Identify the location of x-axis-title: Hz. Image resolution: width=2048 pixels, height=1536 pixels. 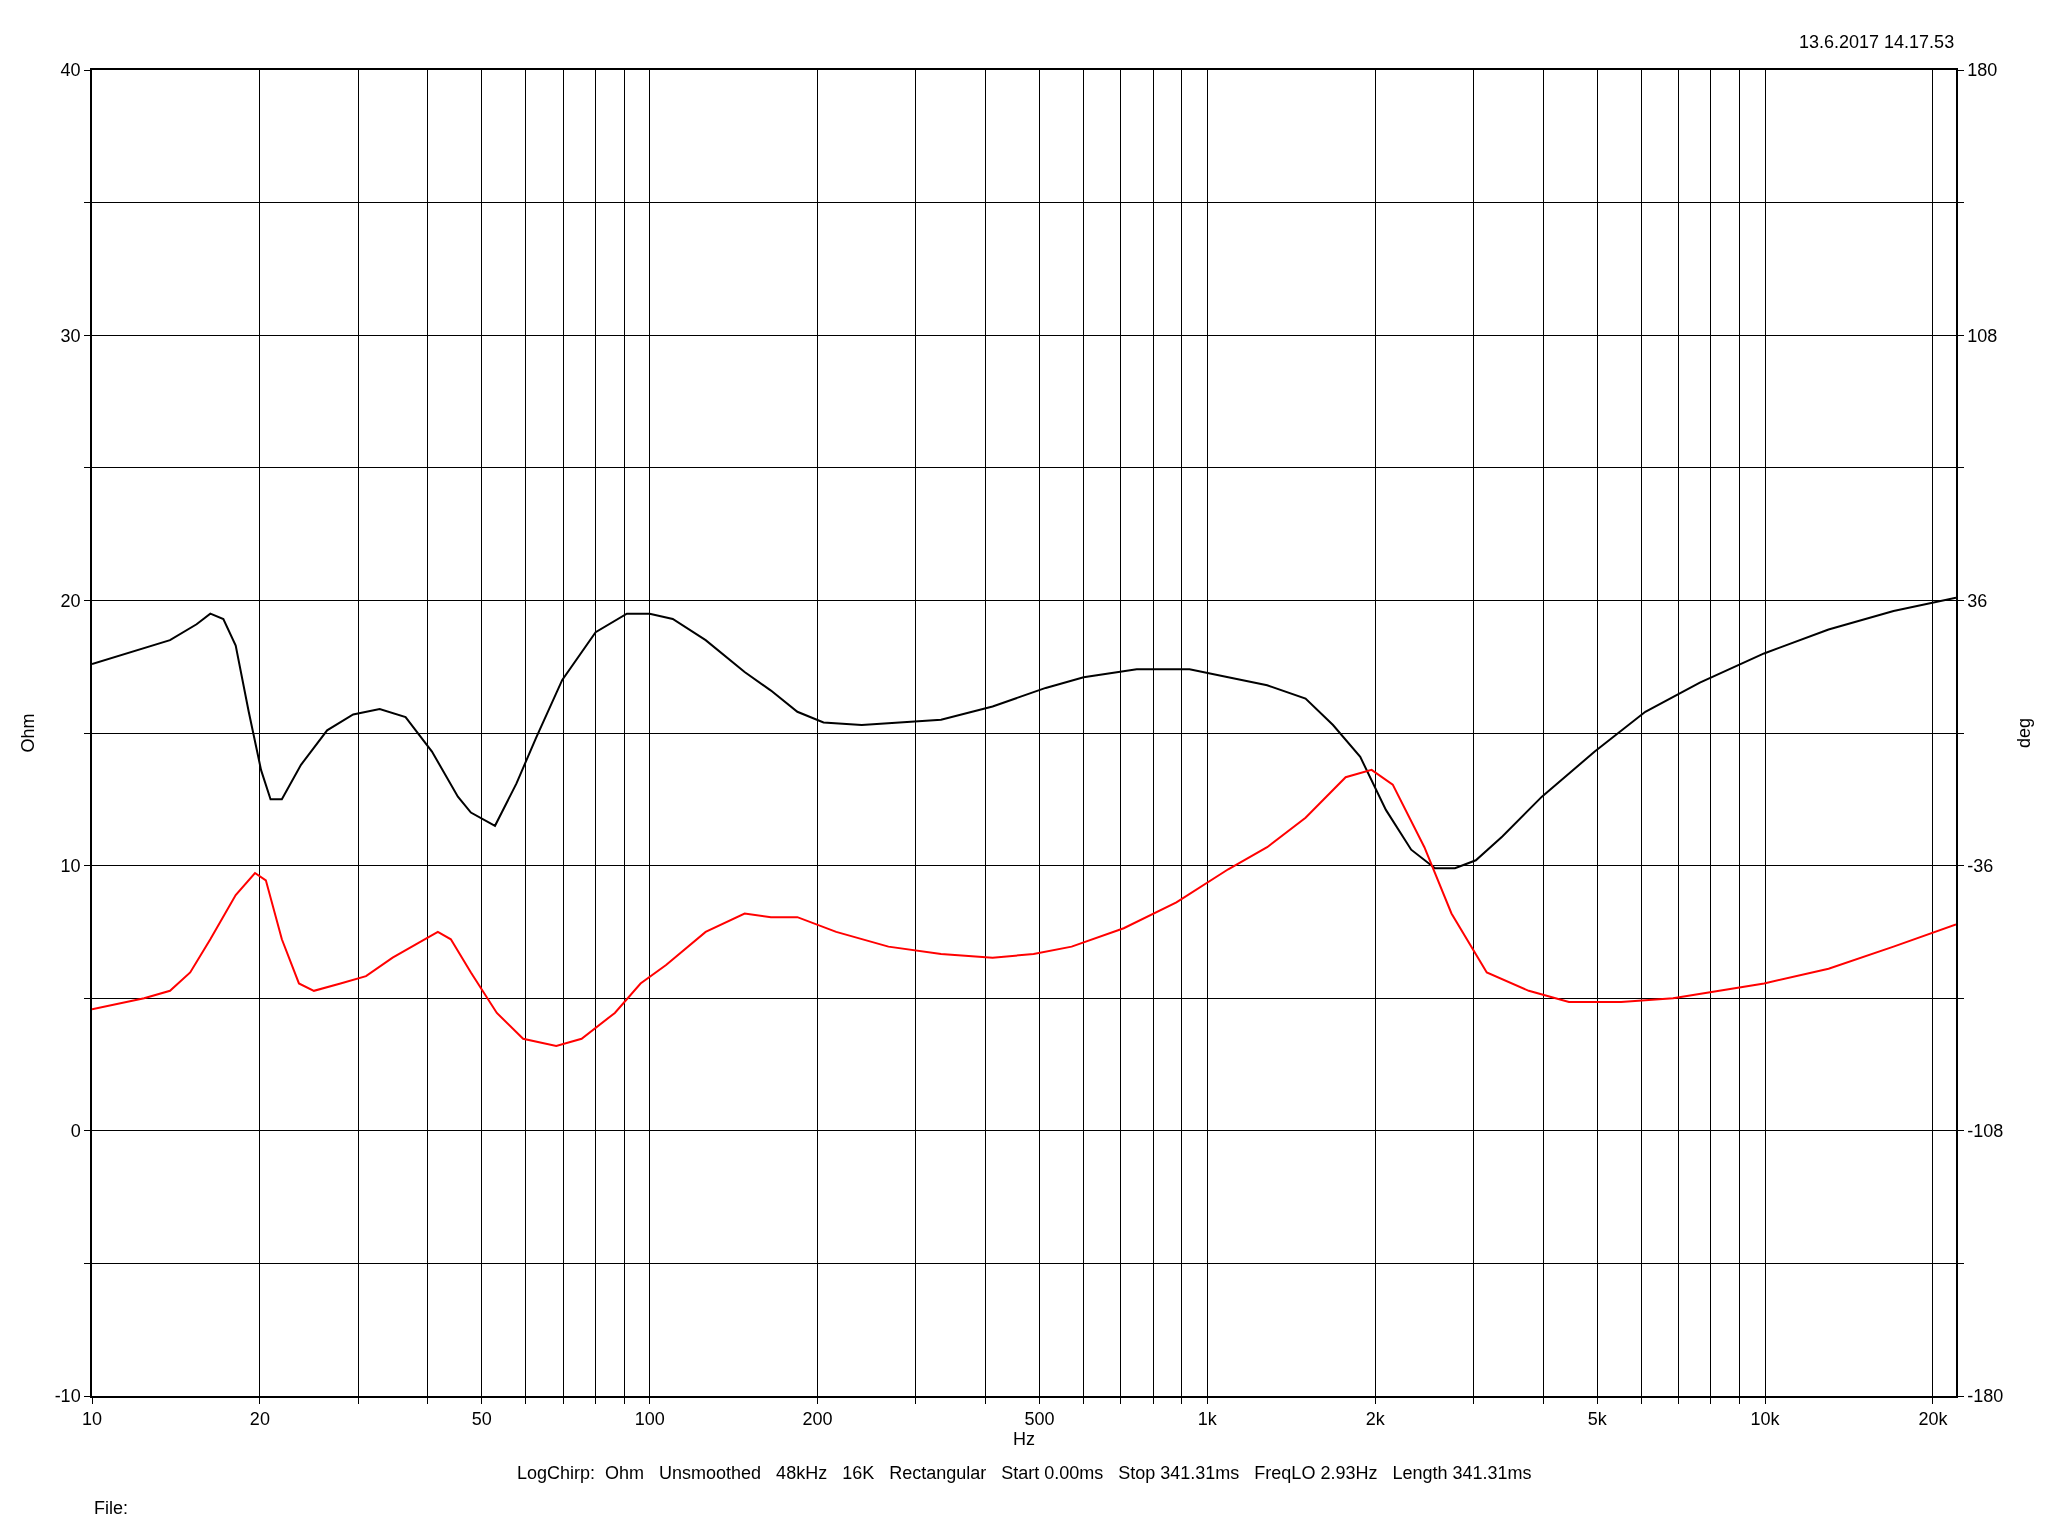
(1024, 1439).